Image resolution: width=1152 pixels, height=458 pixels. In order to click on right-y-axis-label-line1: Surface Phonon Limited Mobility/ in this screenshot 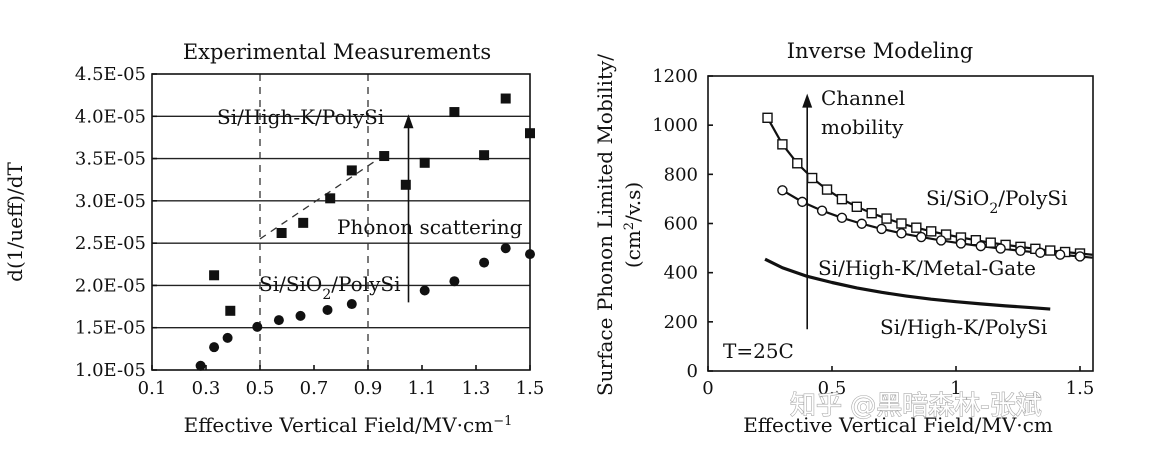, I will do `click(605, 225)`.